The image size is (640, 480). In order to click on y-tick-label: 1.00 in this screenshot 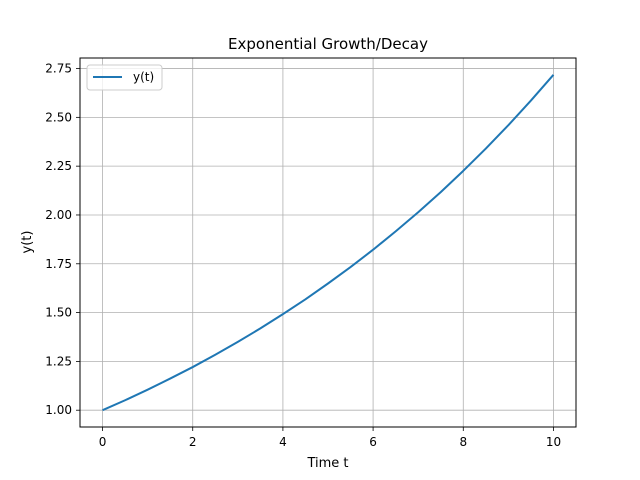, I will do `click(58, 410)`.